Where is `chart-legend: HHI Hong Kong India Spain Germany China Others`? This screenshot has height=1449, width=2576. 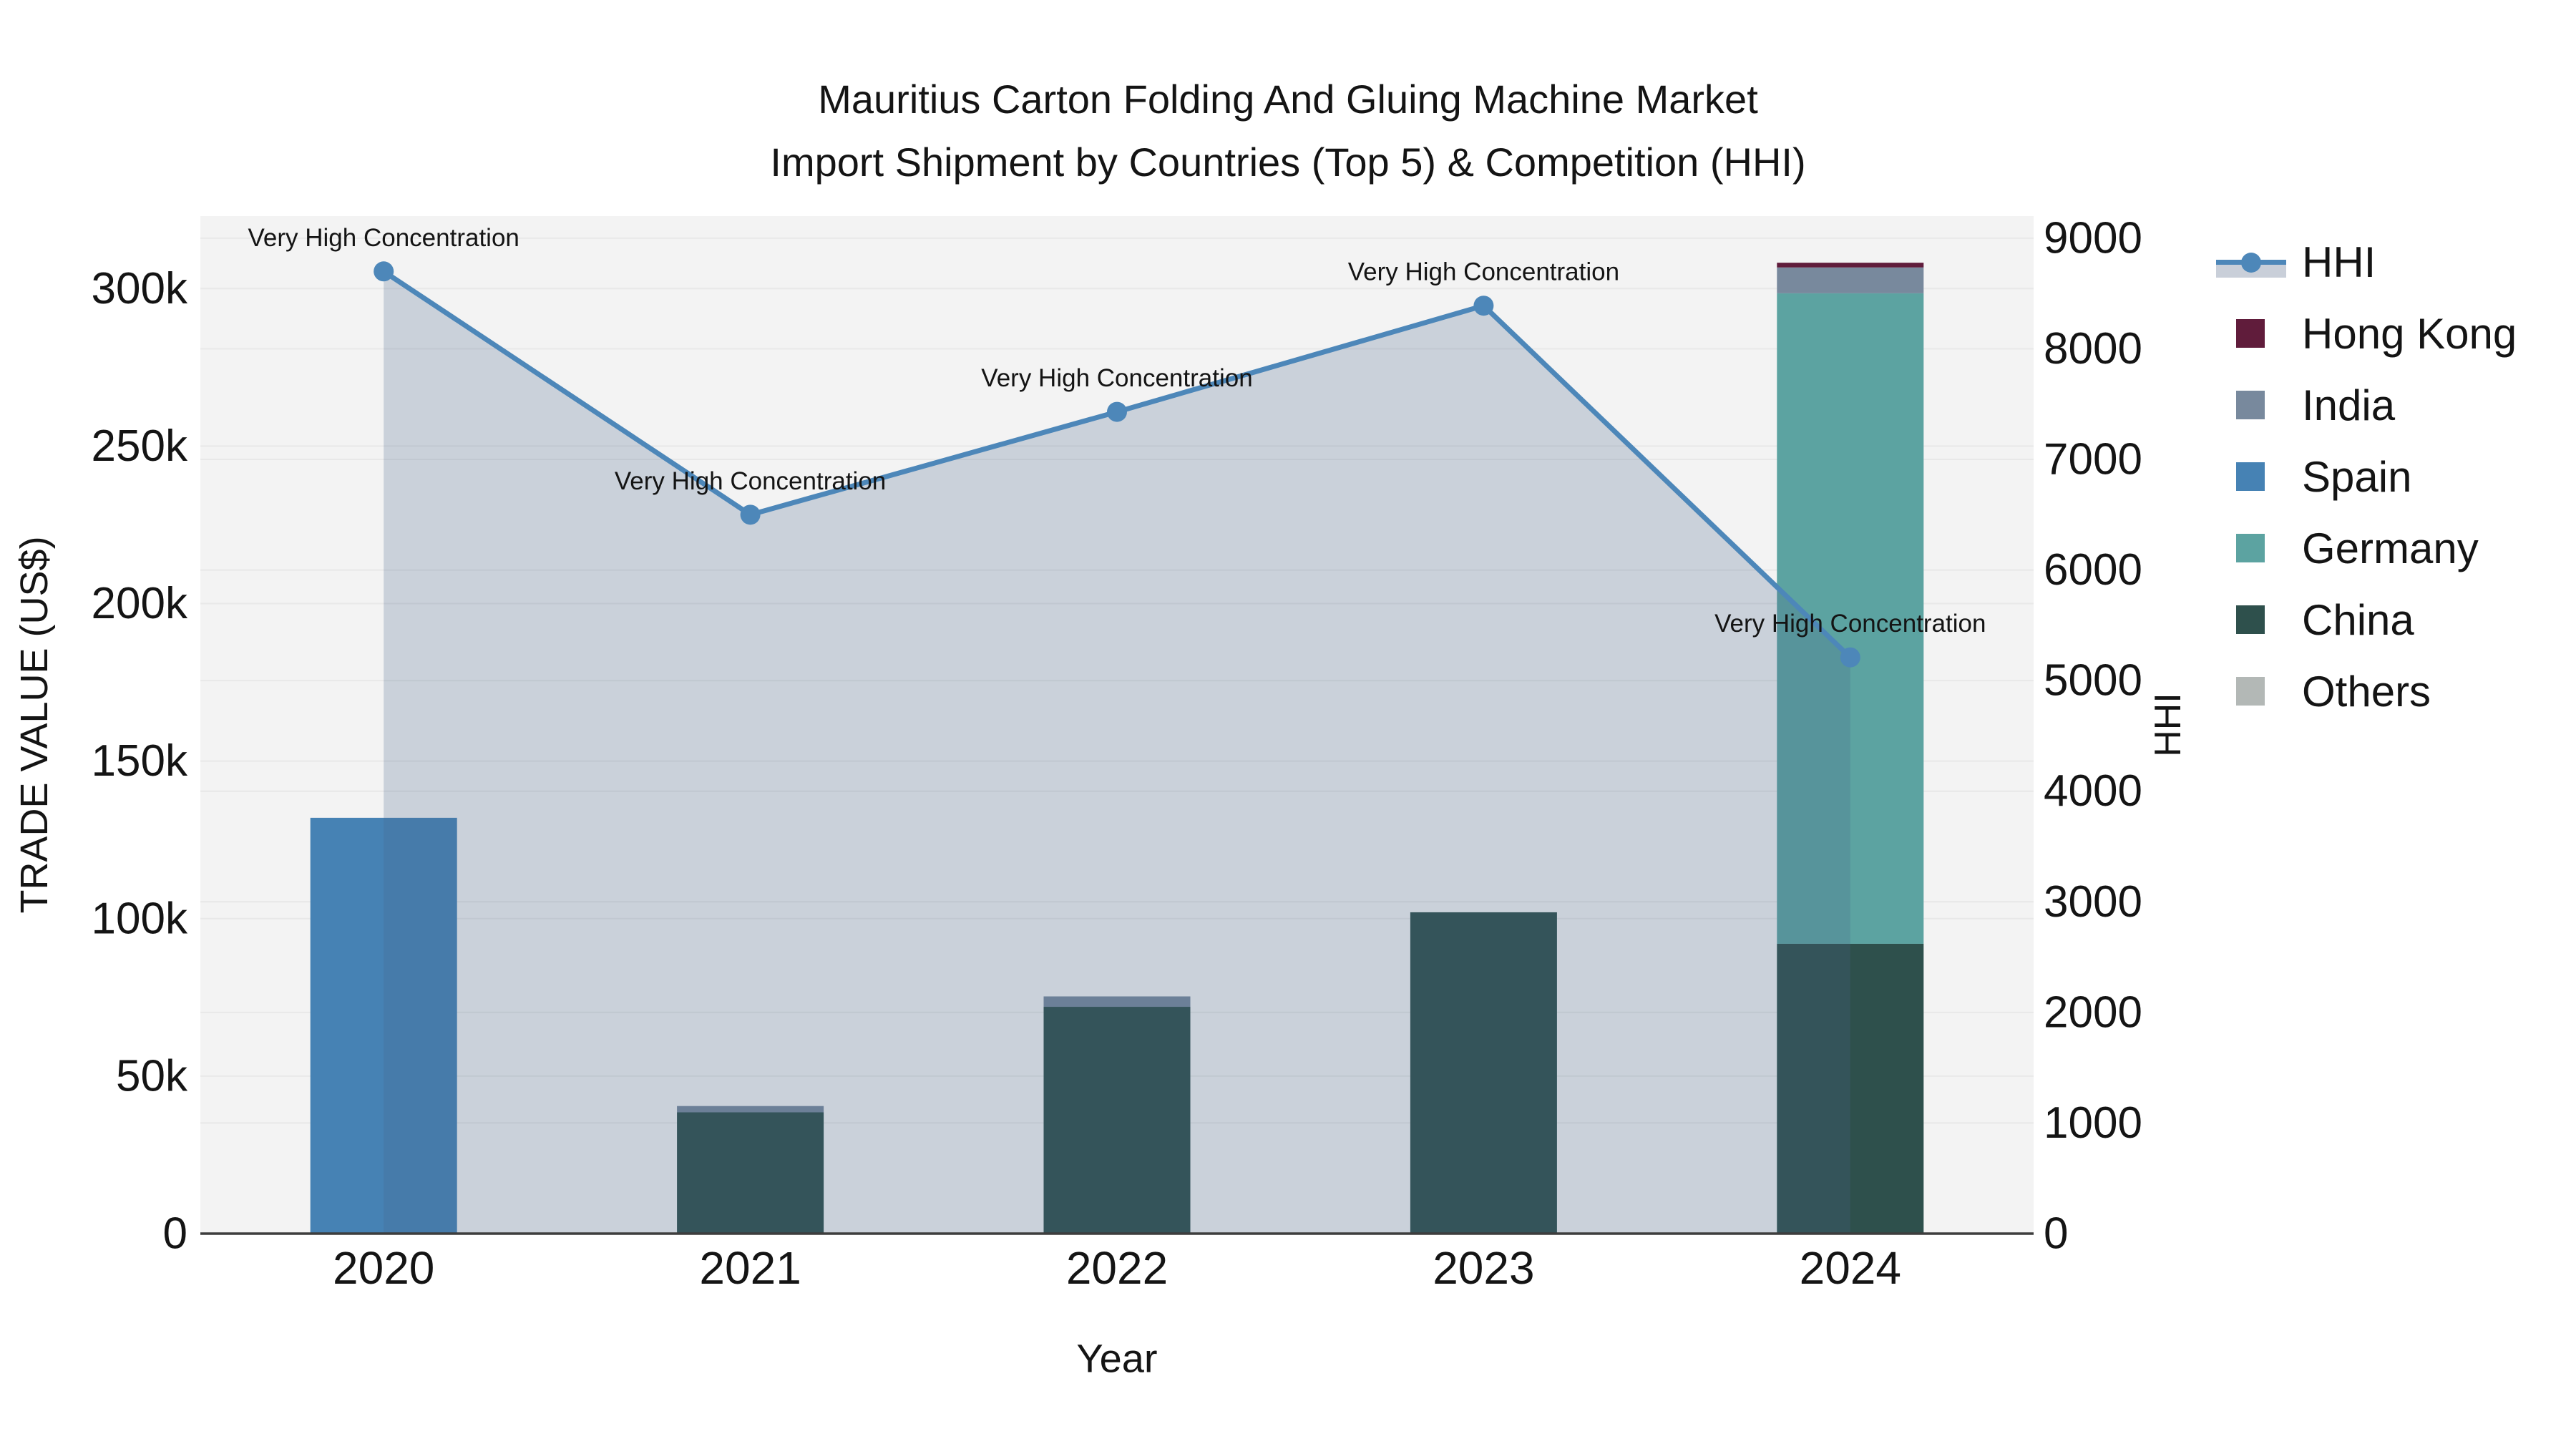
chart-legend: HHI Hong Kong India Spain Germany China Others is located at coordinates (2366, 476).